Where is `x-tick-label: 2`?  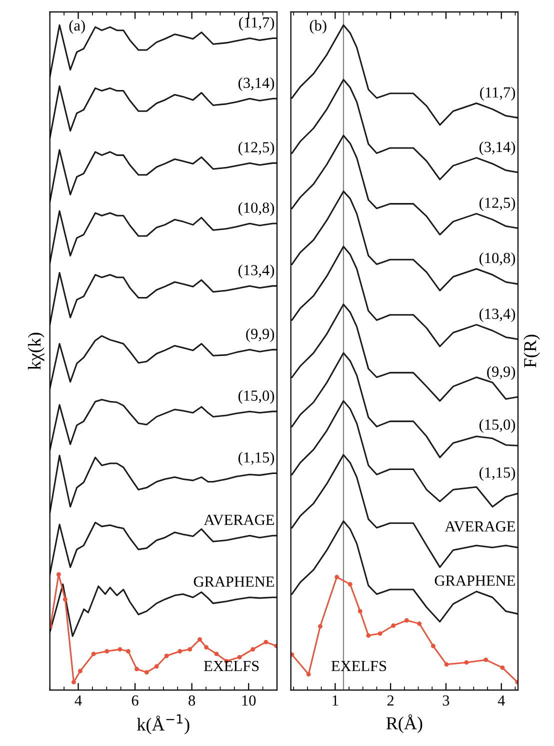
x-tick-label: 2 is located at coordinates (390, 700).